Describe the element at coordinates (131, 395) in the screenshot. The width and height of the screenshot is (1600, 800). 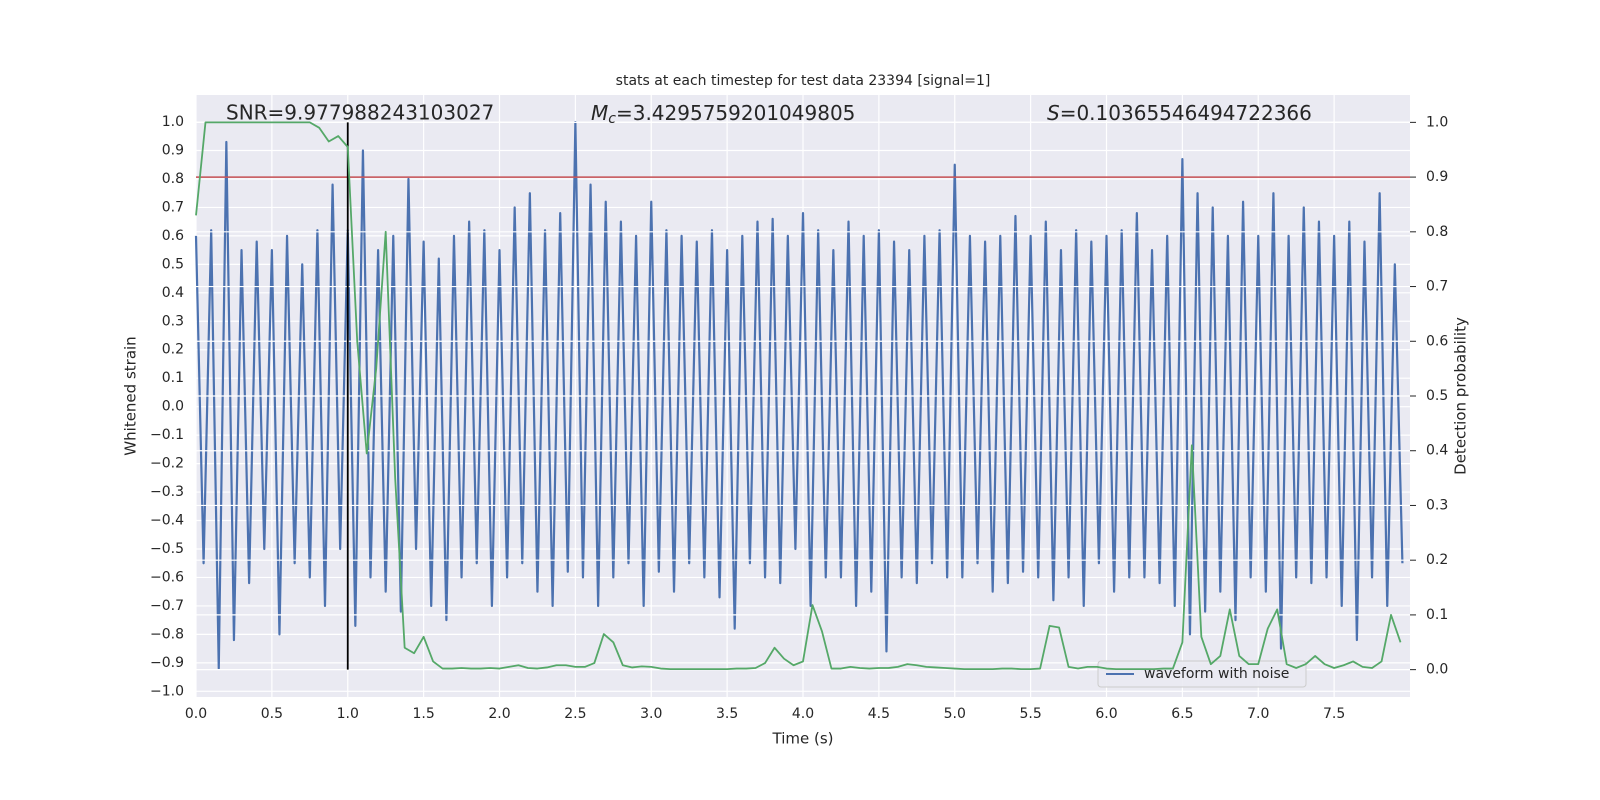
I see `y-axis-label: Whitened strain` at that location.